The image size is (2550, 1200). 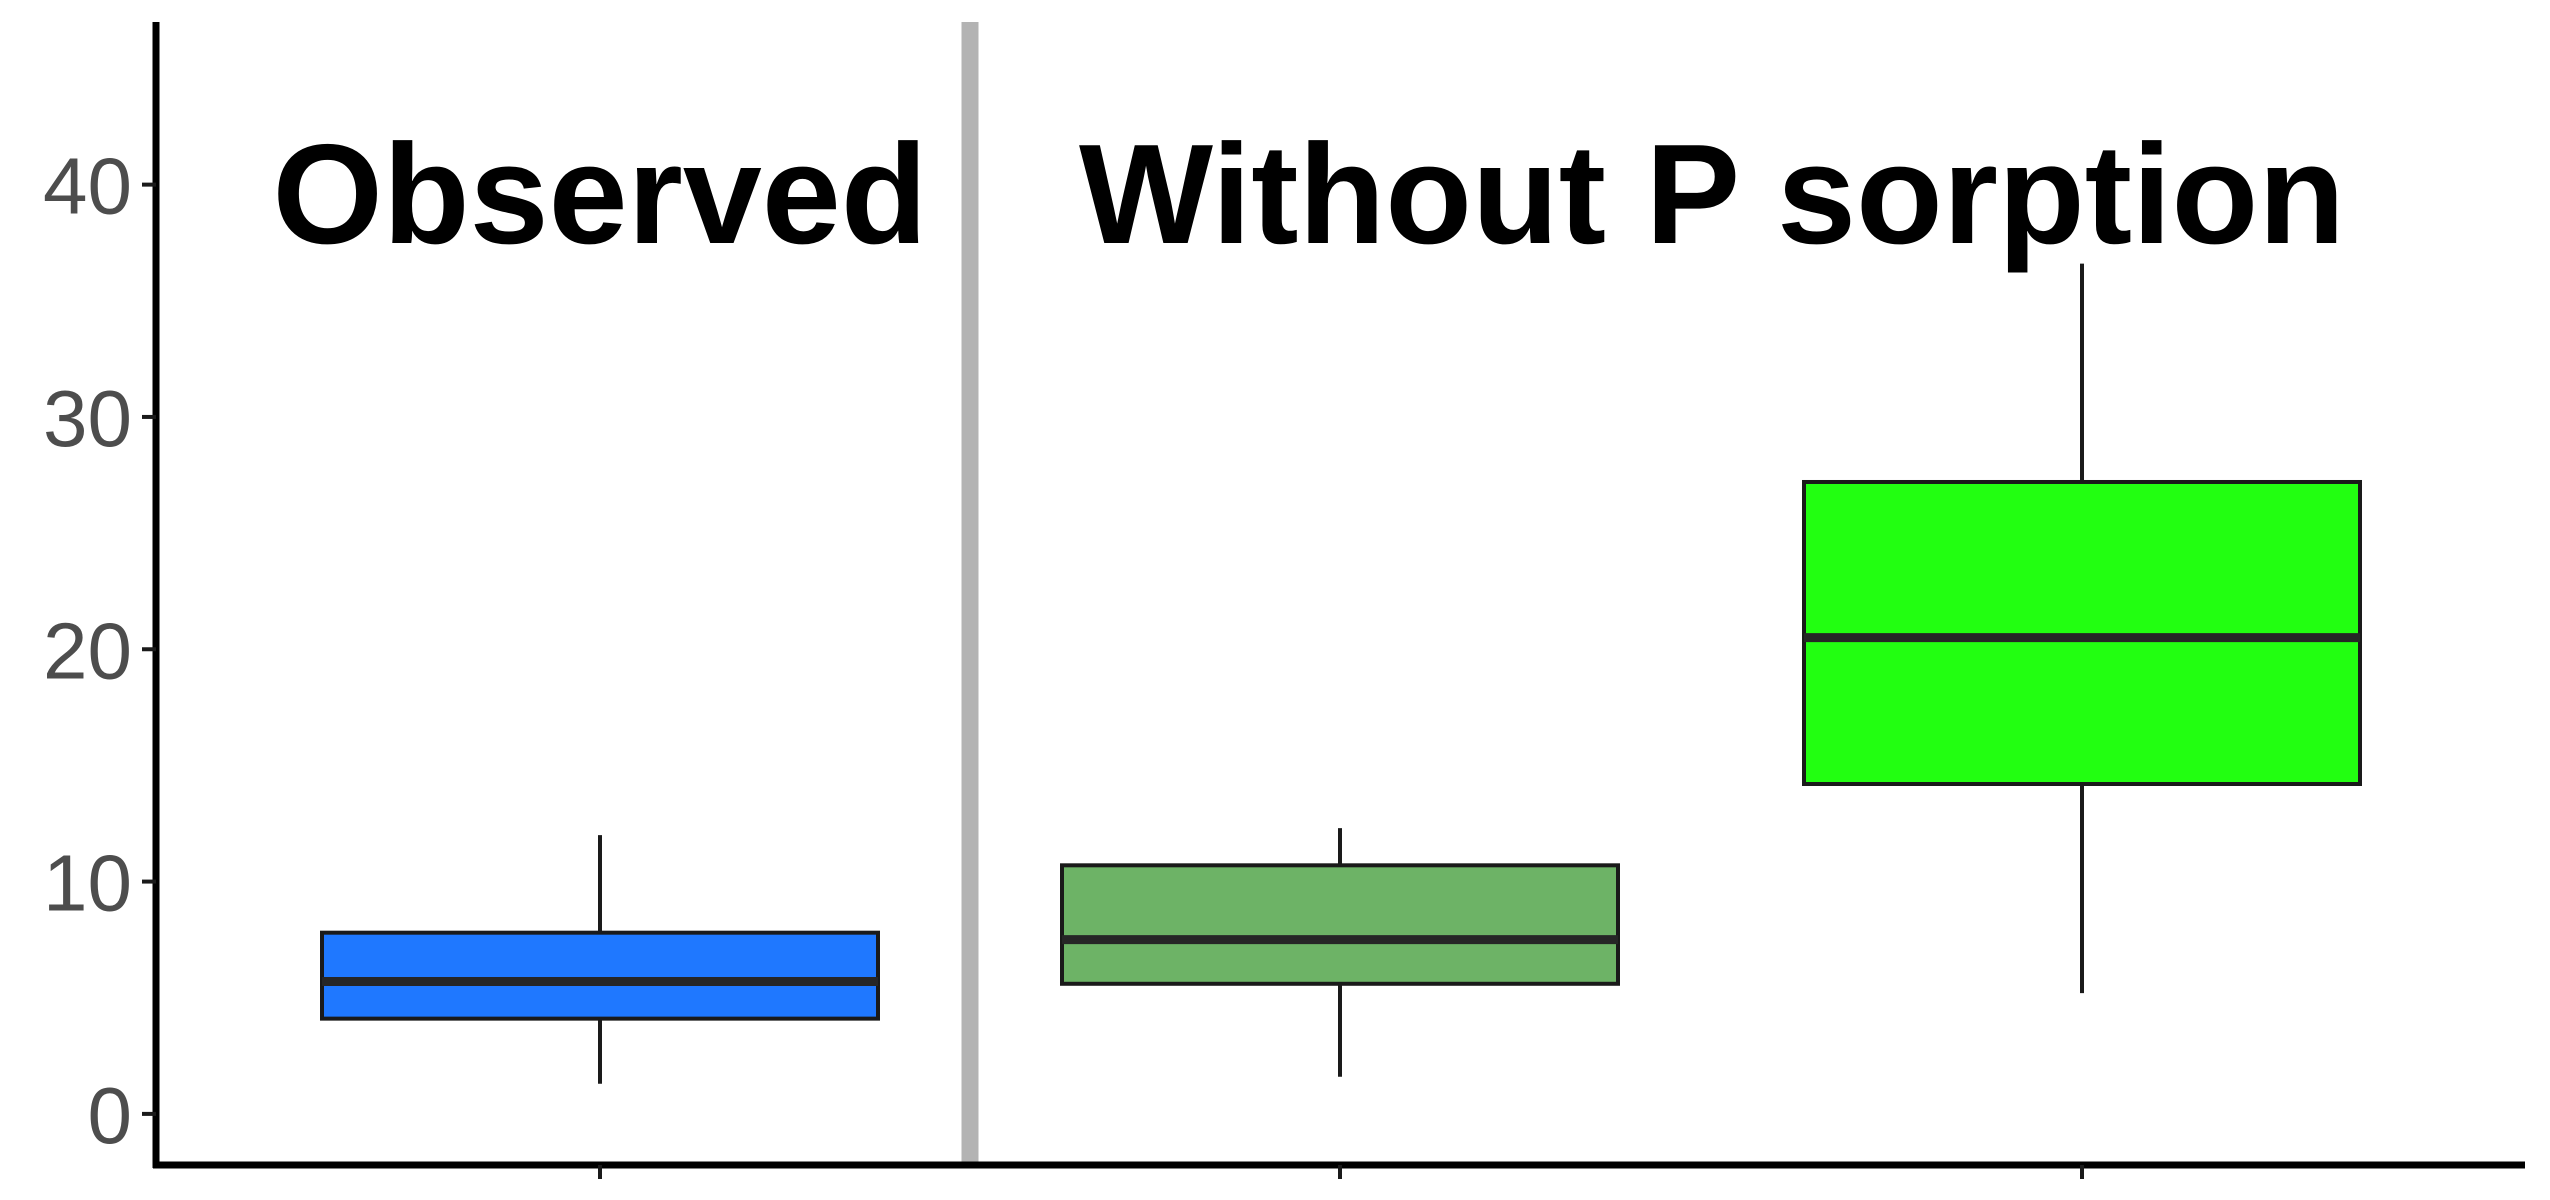 What do you see at coordinates (110, 1115) in the screenshot?
I see `y-tick-label: 0` at bounding box center [110, 1115].